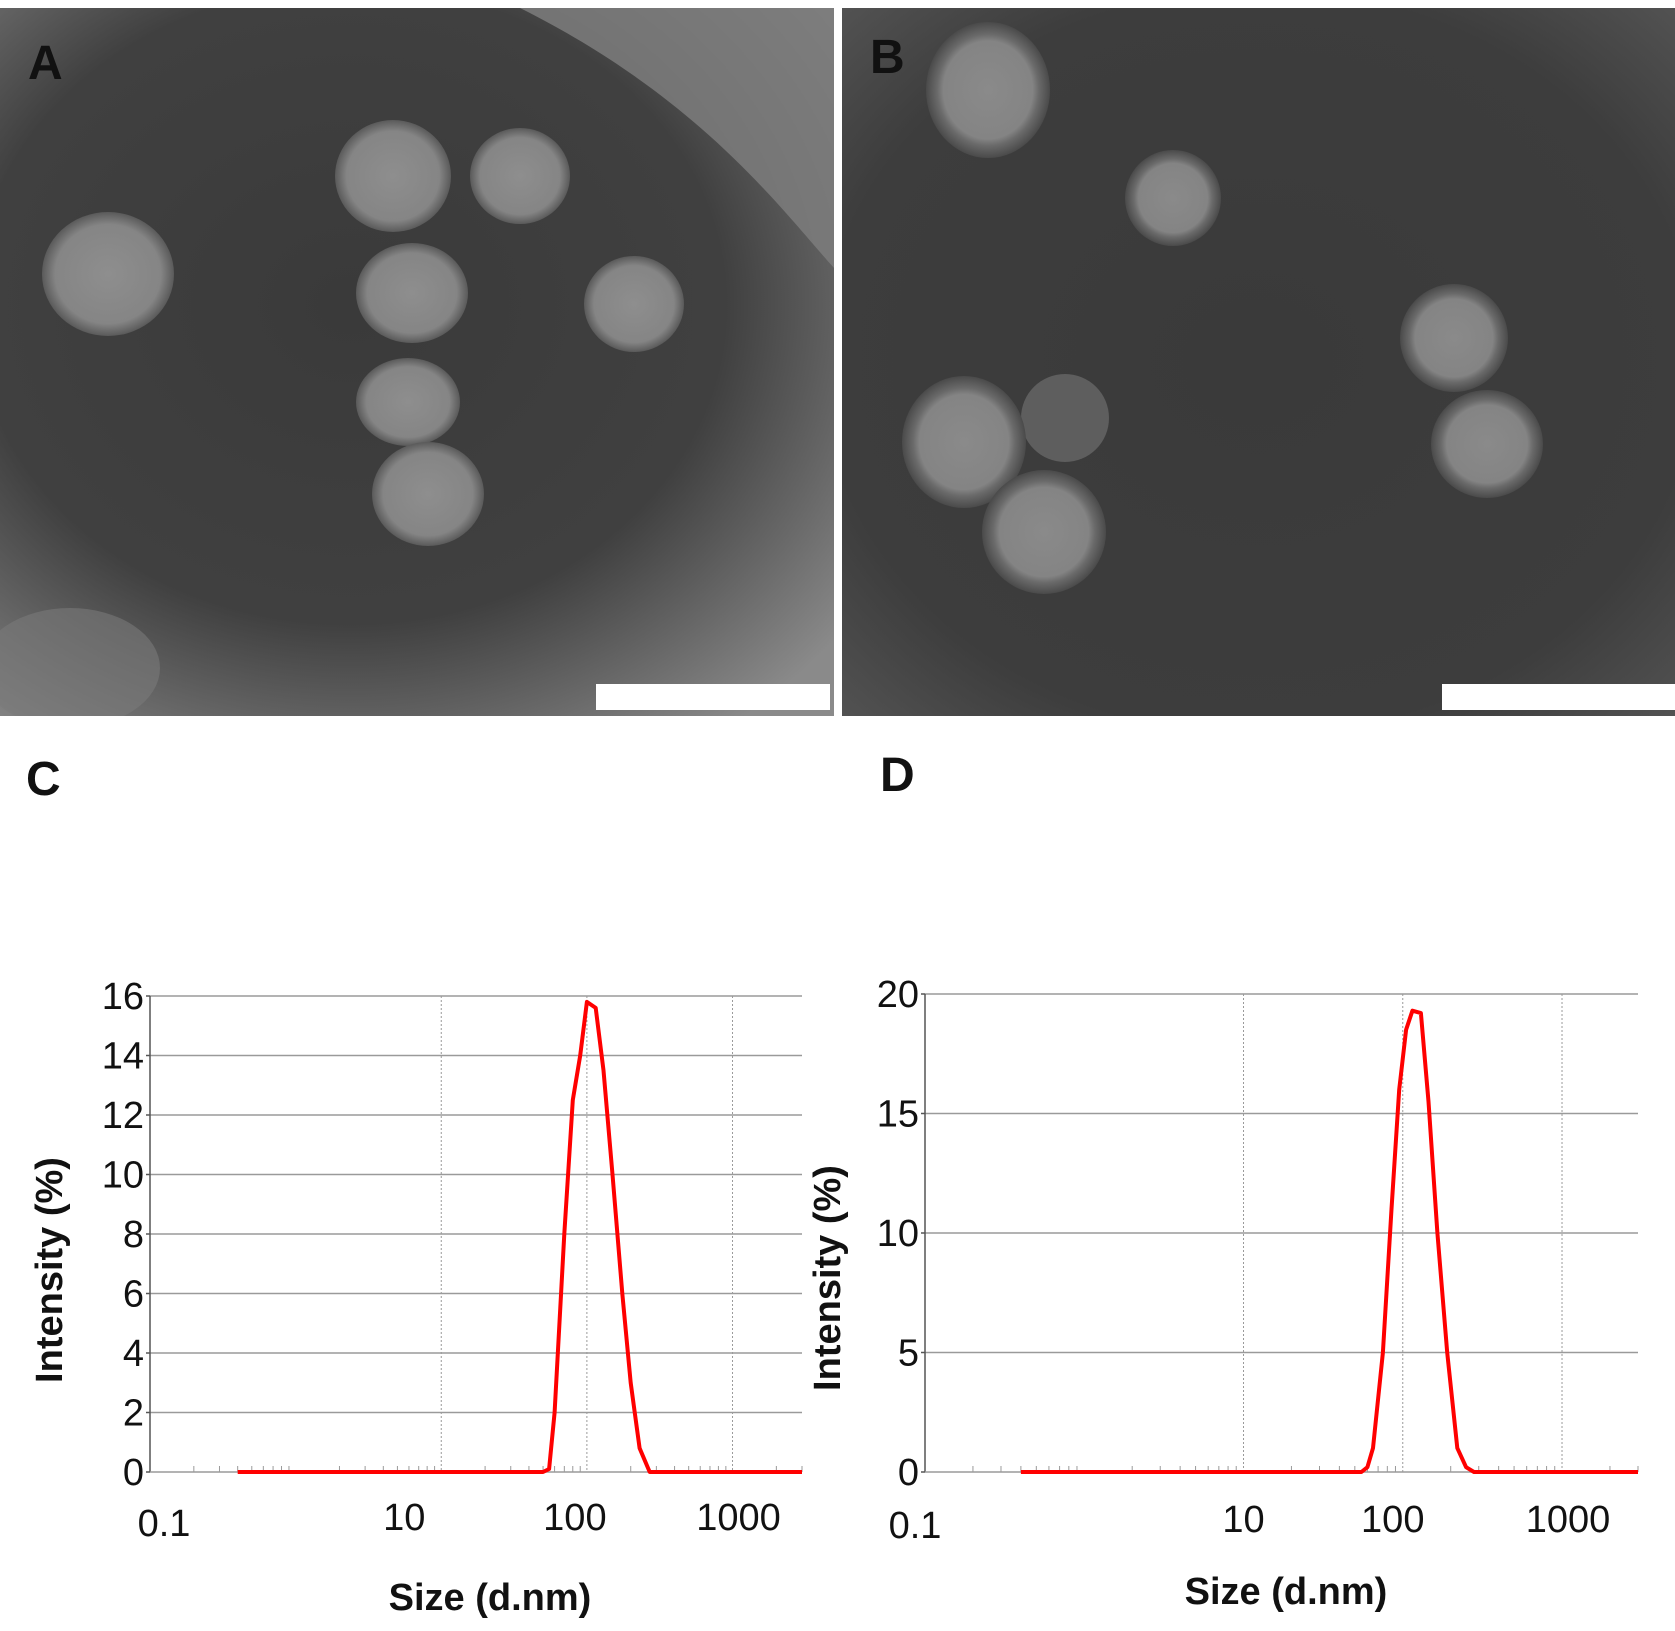 The image size is (1675, 1631). What do you see at coordinates (133, 1354) in the screenshot?
I see `y-tick-label: 4` at bounding box center [133, 1354].